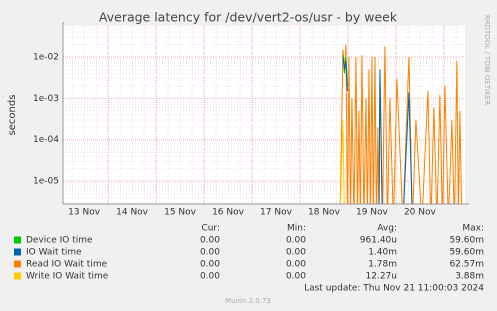  What do you see at coordinates (394, 289) in the screenshot?
I see `last-update: Last update: Thu Nov 21 11:00:03 2024` at bounding box center [394, 289].